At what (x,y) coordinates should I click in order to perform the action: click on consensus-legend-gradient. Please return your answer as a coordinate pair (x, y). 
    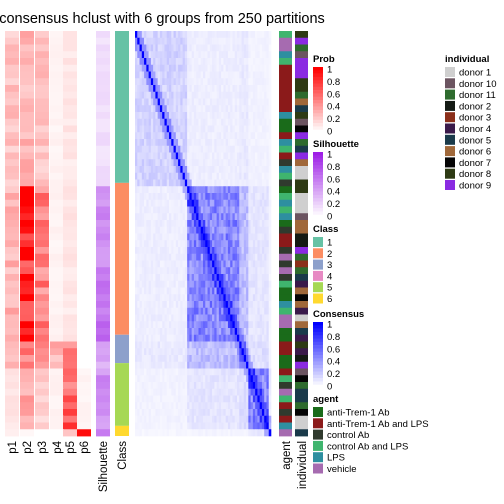
    Looking at the image, I should click on (318, 347).